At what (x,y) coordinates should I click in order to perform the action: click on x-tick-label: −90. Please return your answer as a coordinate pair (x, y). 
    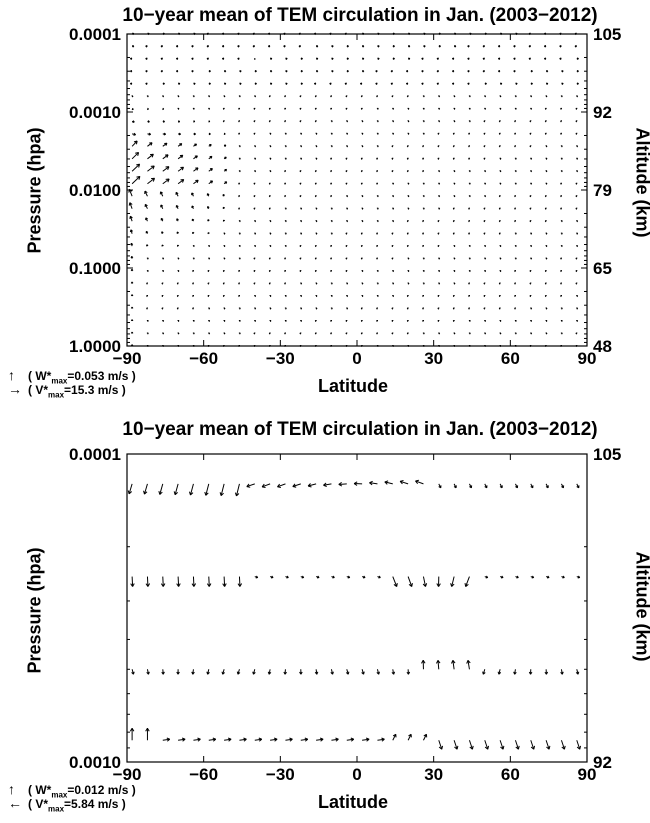
    Looking at the image, I should click on (127, 358).